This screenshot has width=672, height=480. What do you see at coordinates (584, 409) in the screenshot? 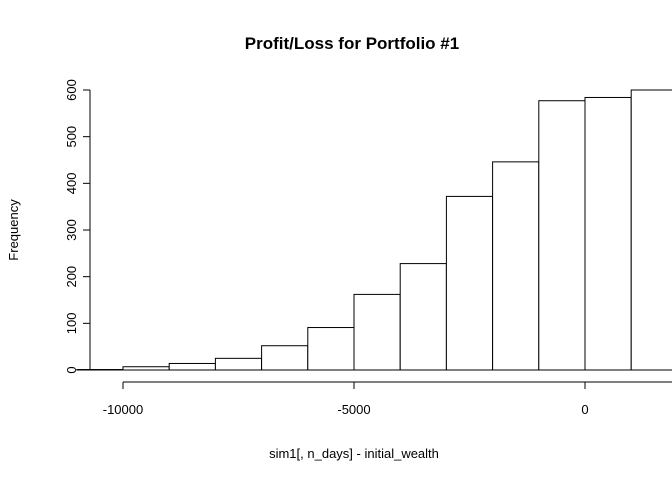
I see `x-tick-label: 0` at bounding box center [584, 409].